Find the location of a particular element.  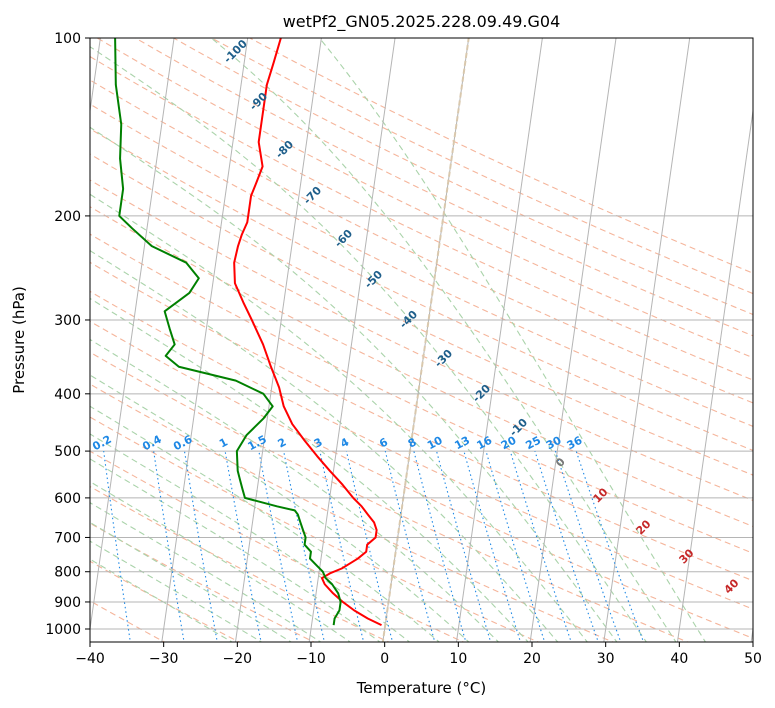

mixing-ratio-label: 16 is located at coordinates (485, 443).